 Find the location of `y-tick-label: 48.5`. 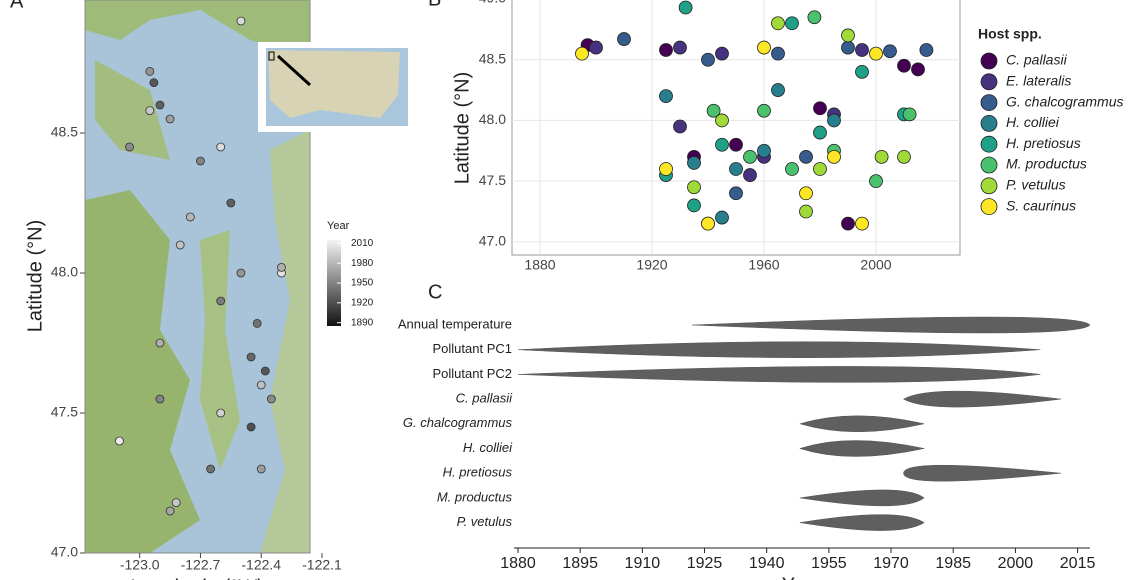

y-tick-label: 48.5 is located at coordinates (492, 58).